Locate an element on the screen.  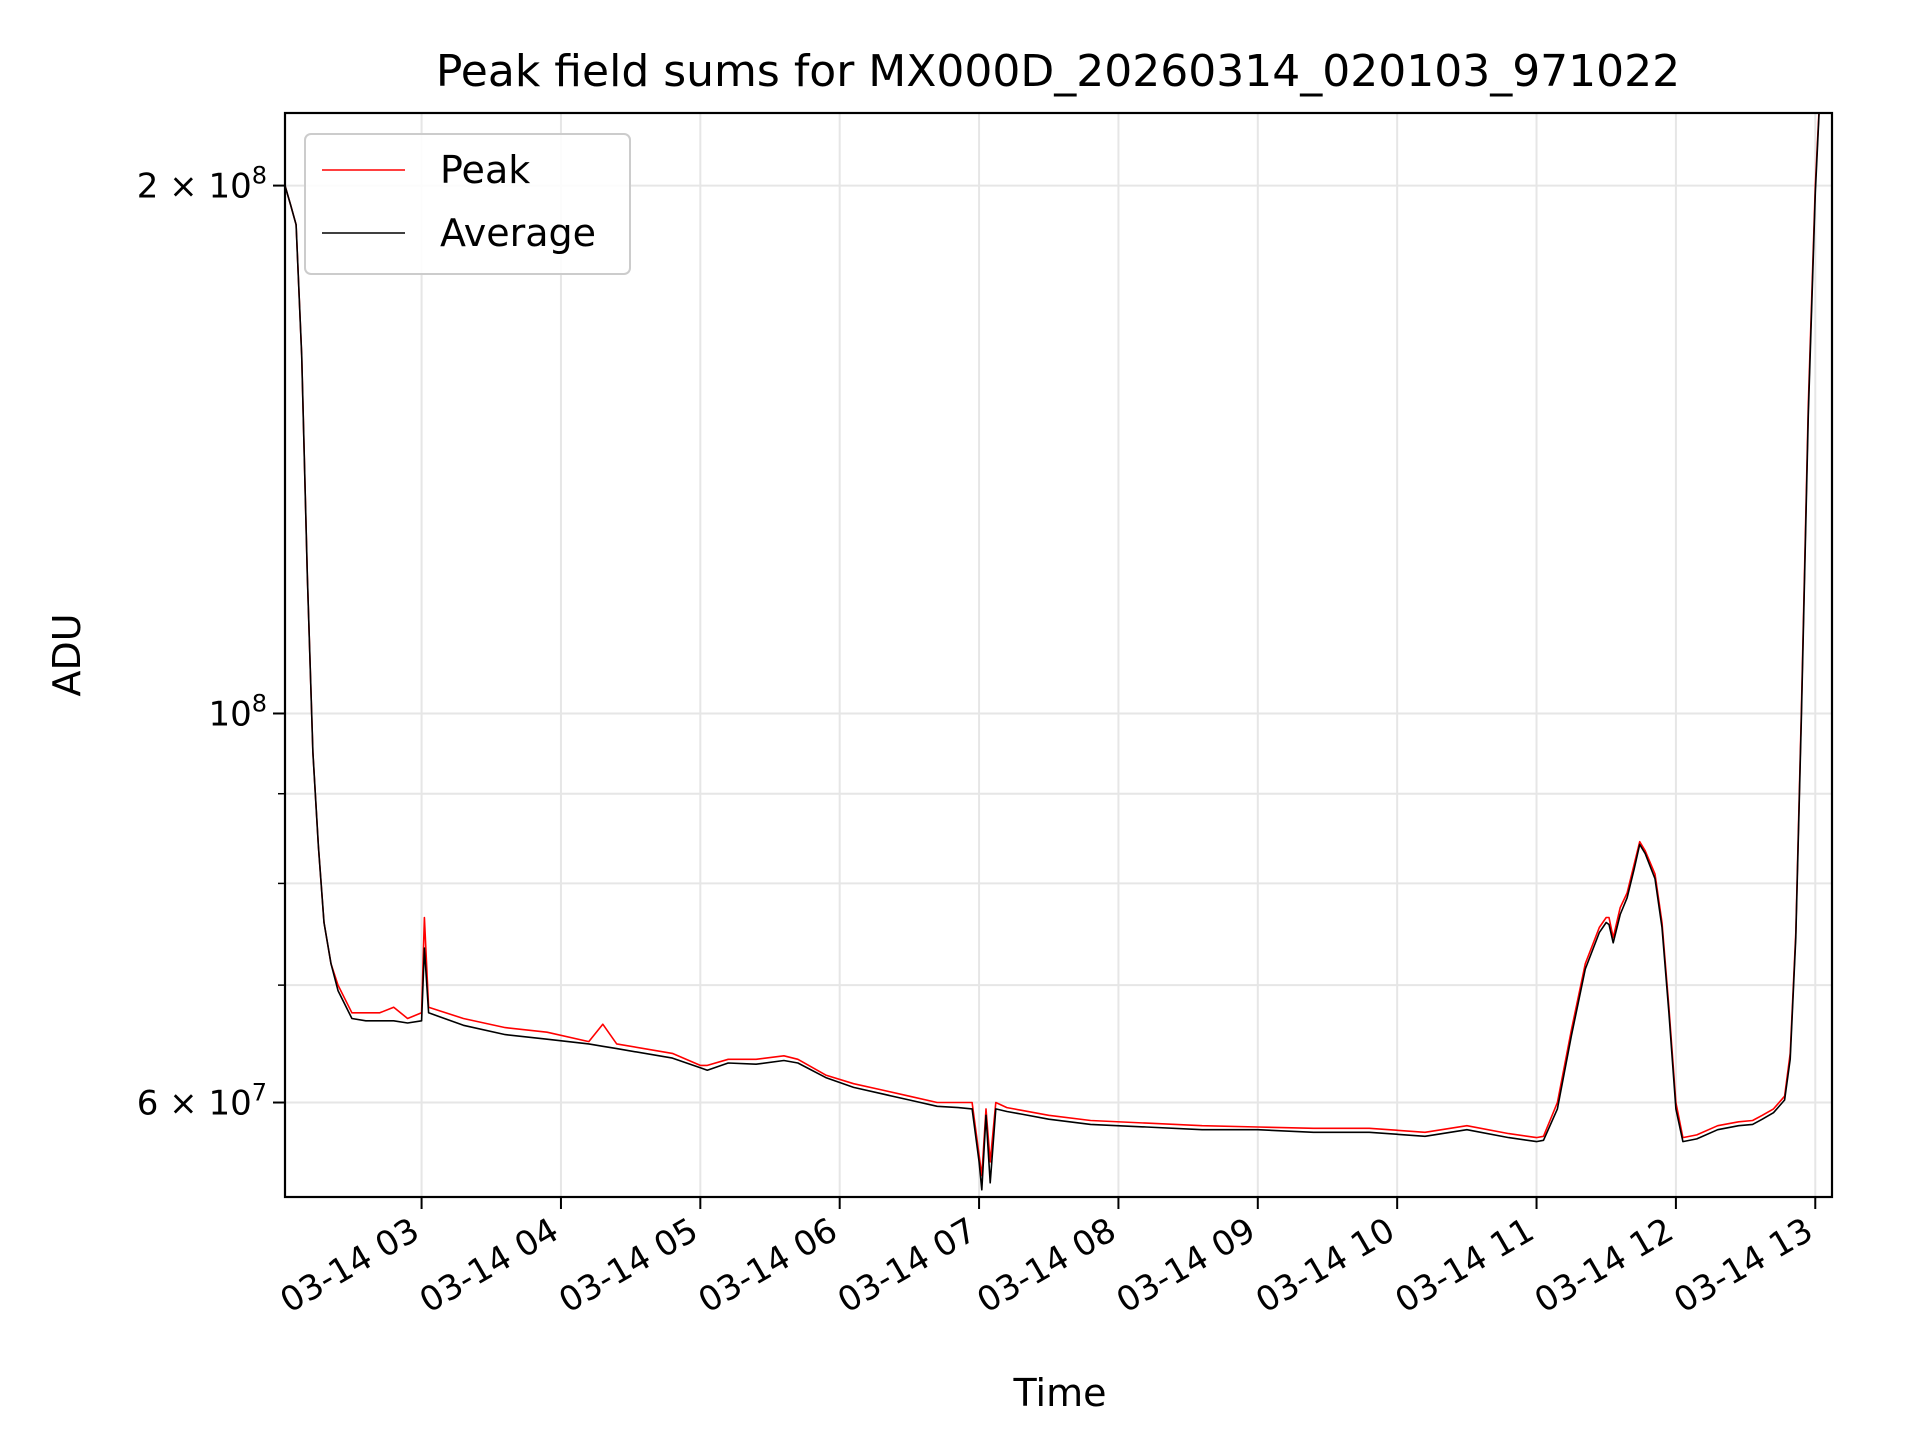
legend: Peak Average is located at coordinates (467, 204).